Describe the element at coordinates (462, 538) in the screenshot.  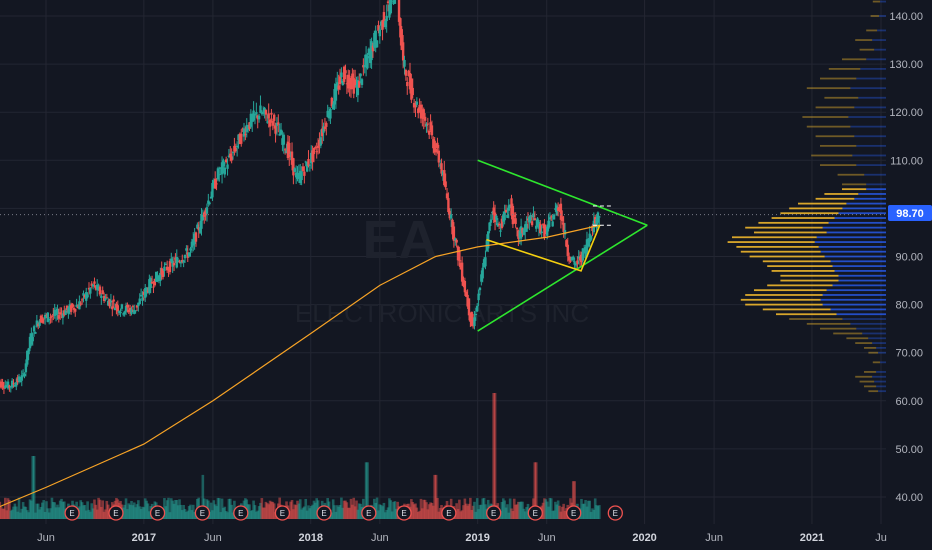
I see `time-axis: Jun 2017 Jun 2018 Jun 2019 Jun 2020 Jun 2021 Ju` at that location.